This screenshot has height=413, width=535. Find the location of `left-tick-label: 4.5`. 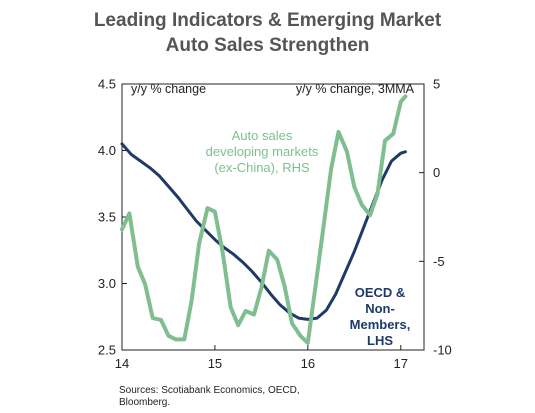

left-tick-label: 4.5 is located at coordinates (107, 84).